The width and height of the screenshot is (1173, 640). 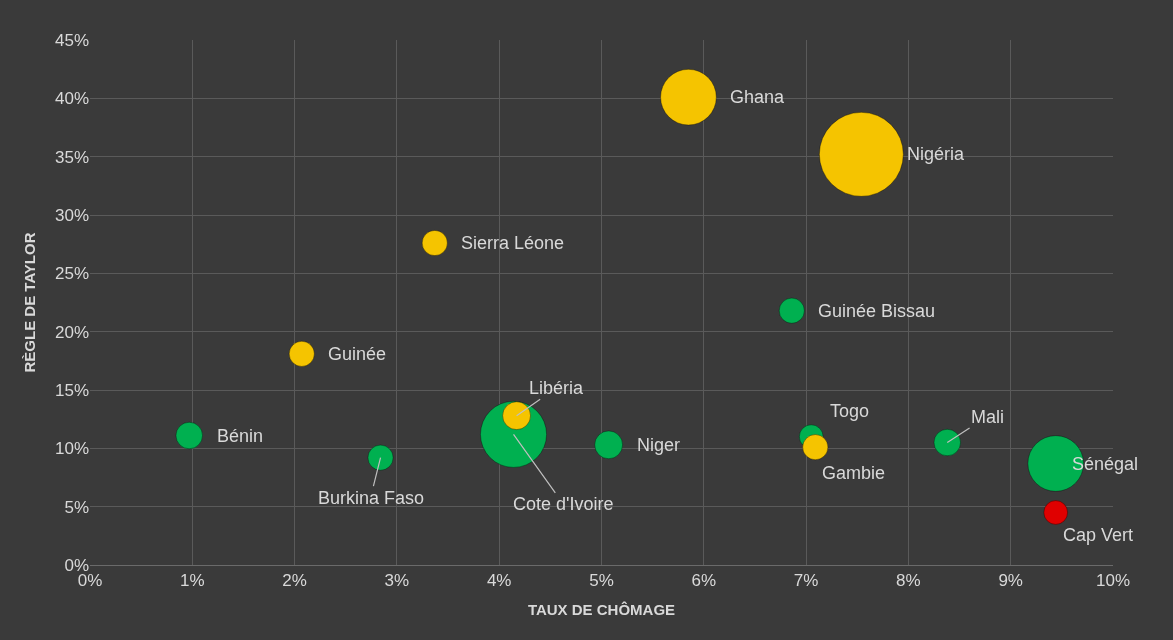 I want to click on annotation: Gambie, so click(x=854, y=473).